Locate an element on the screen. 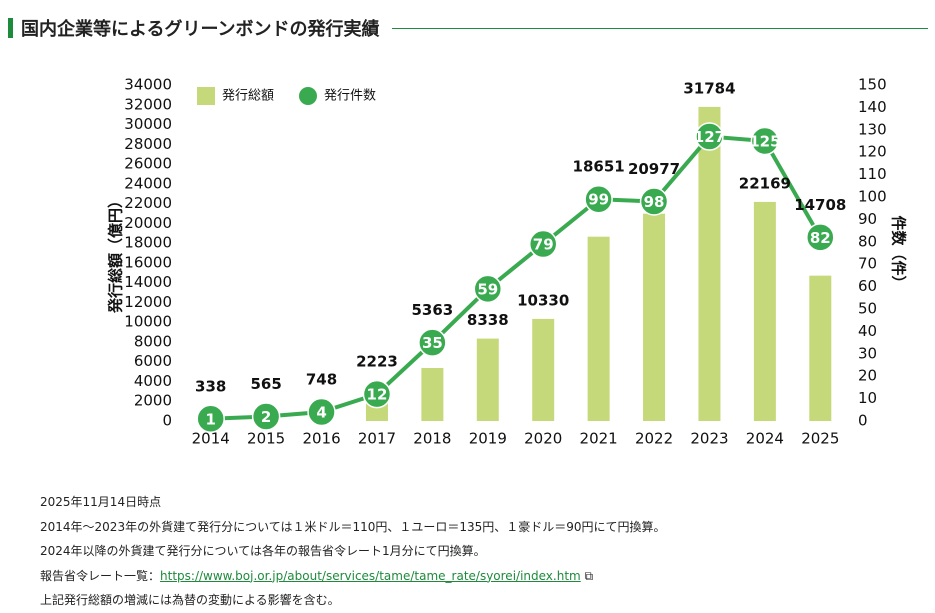 Image resolution: width=935 pixels, height=613 pixels. point-label: 125 is located at coordinates (764, 142).